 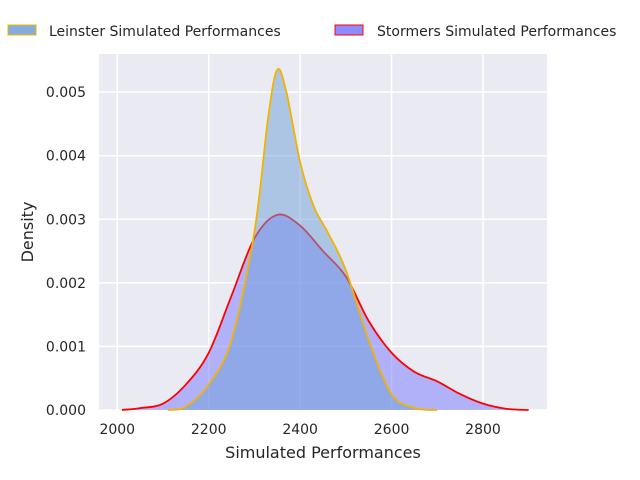 I want to click on y-axis-label: Density, so click(x=27, y=232).